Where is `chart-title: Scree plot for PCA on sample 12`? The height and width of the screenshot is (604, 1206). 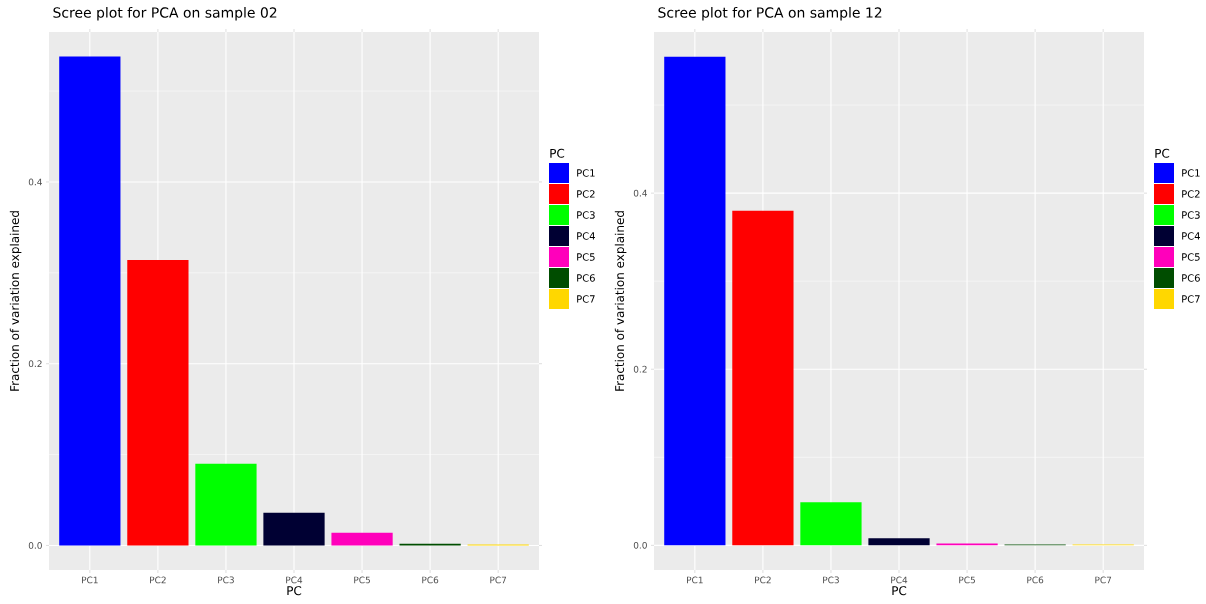
chart-title: Scree plot for PCA on sample 12 is located at coordinates (770, 14).